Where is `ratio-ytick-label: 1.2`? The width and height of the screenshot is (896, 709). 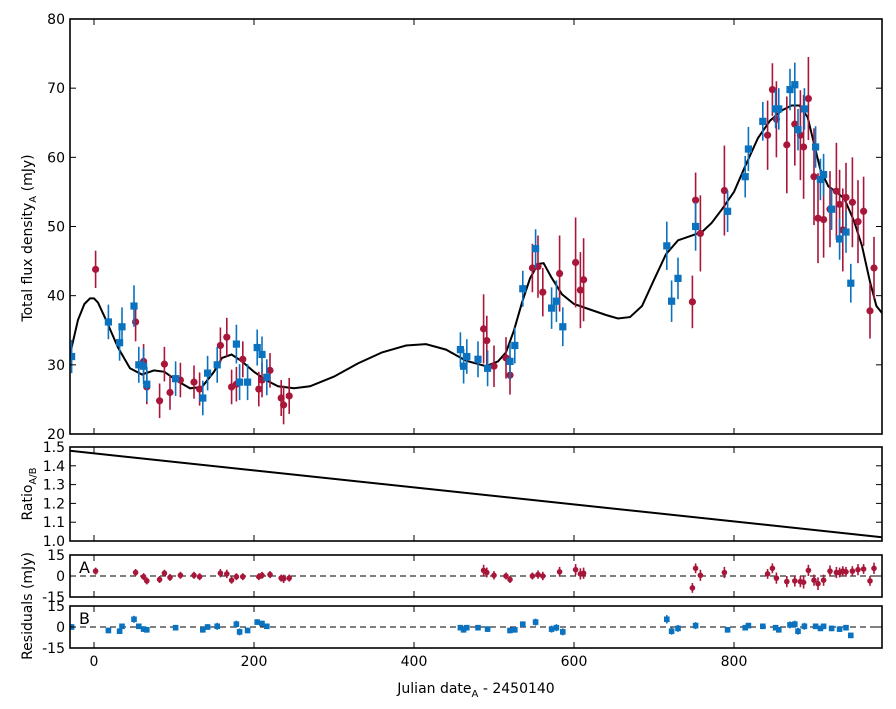 ratio-ytick-label: 1.2 is located at coordinates (54, 504).